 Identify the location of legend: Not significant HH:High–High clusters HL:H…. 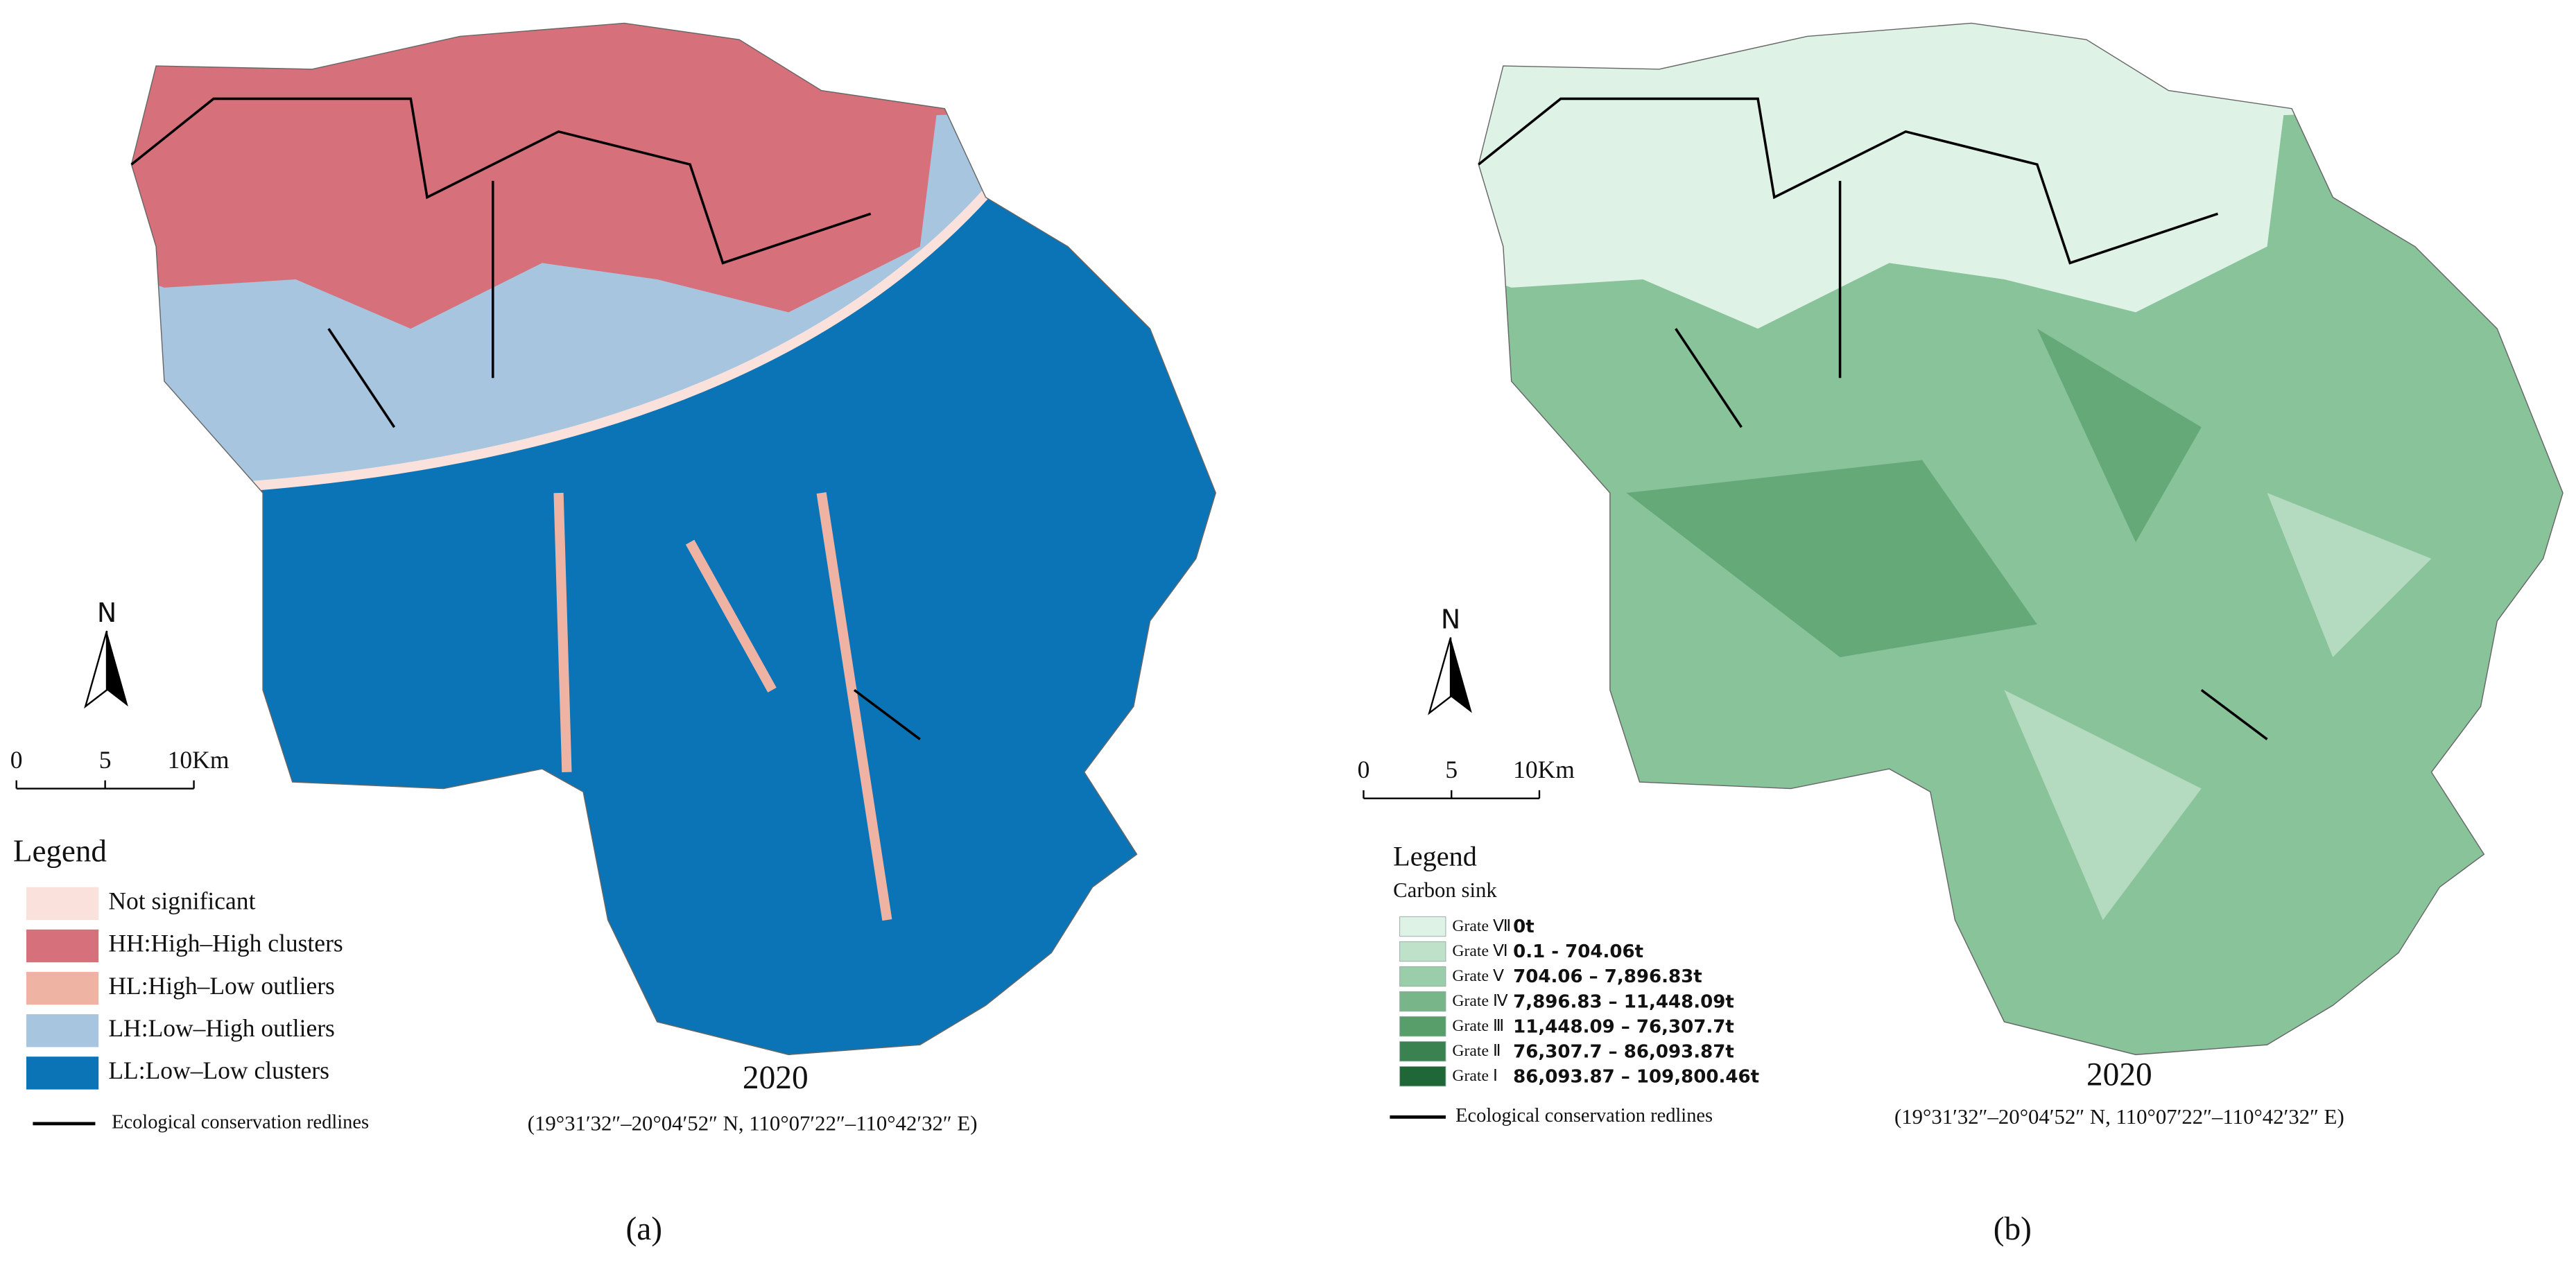
(184, 988).